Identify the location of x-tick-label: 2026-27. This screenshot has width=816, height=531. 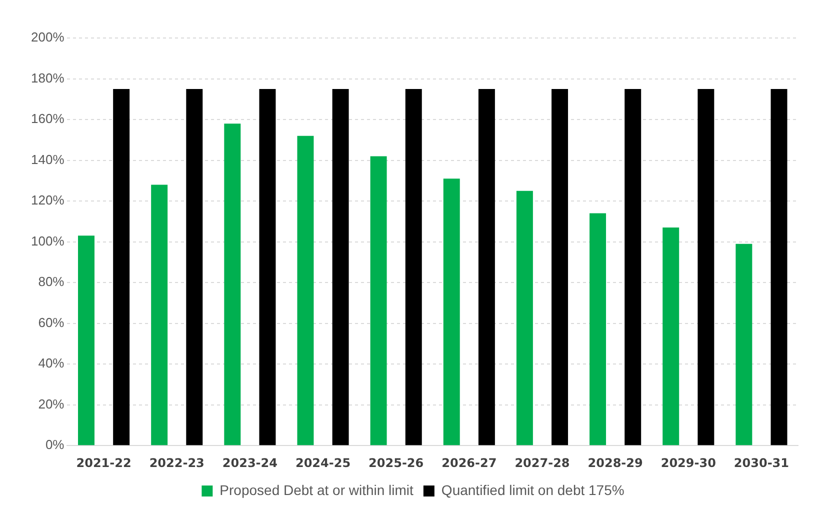
(469, 463).